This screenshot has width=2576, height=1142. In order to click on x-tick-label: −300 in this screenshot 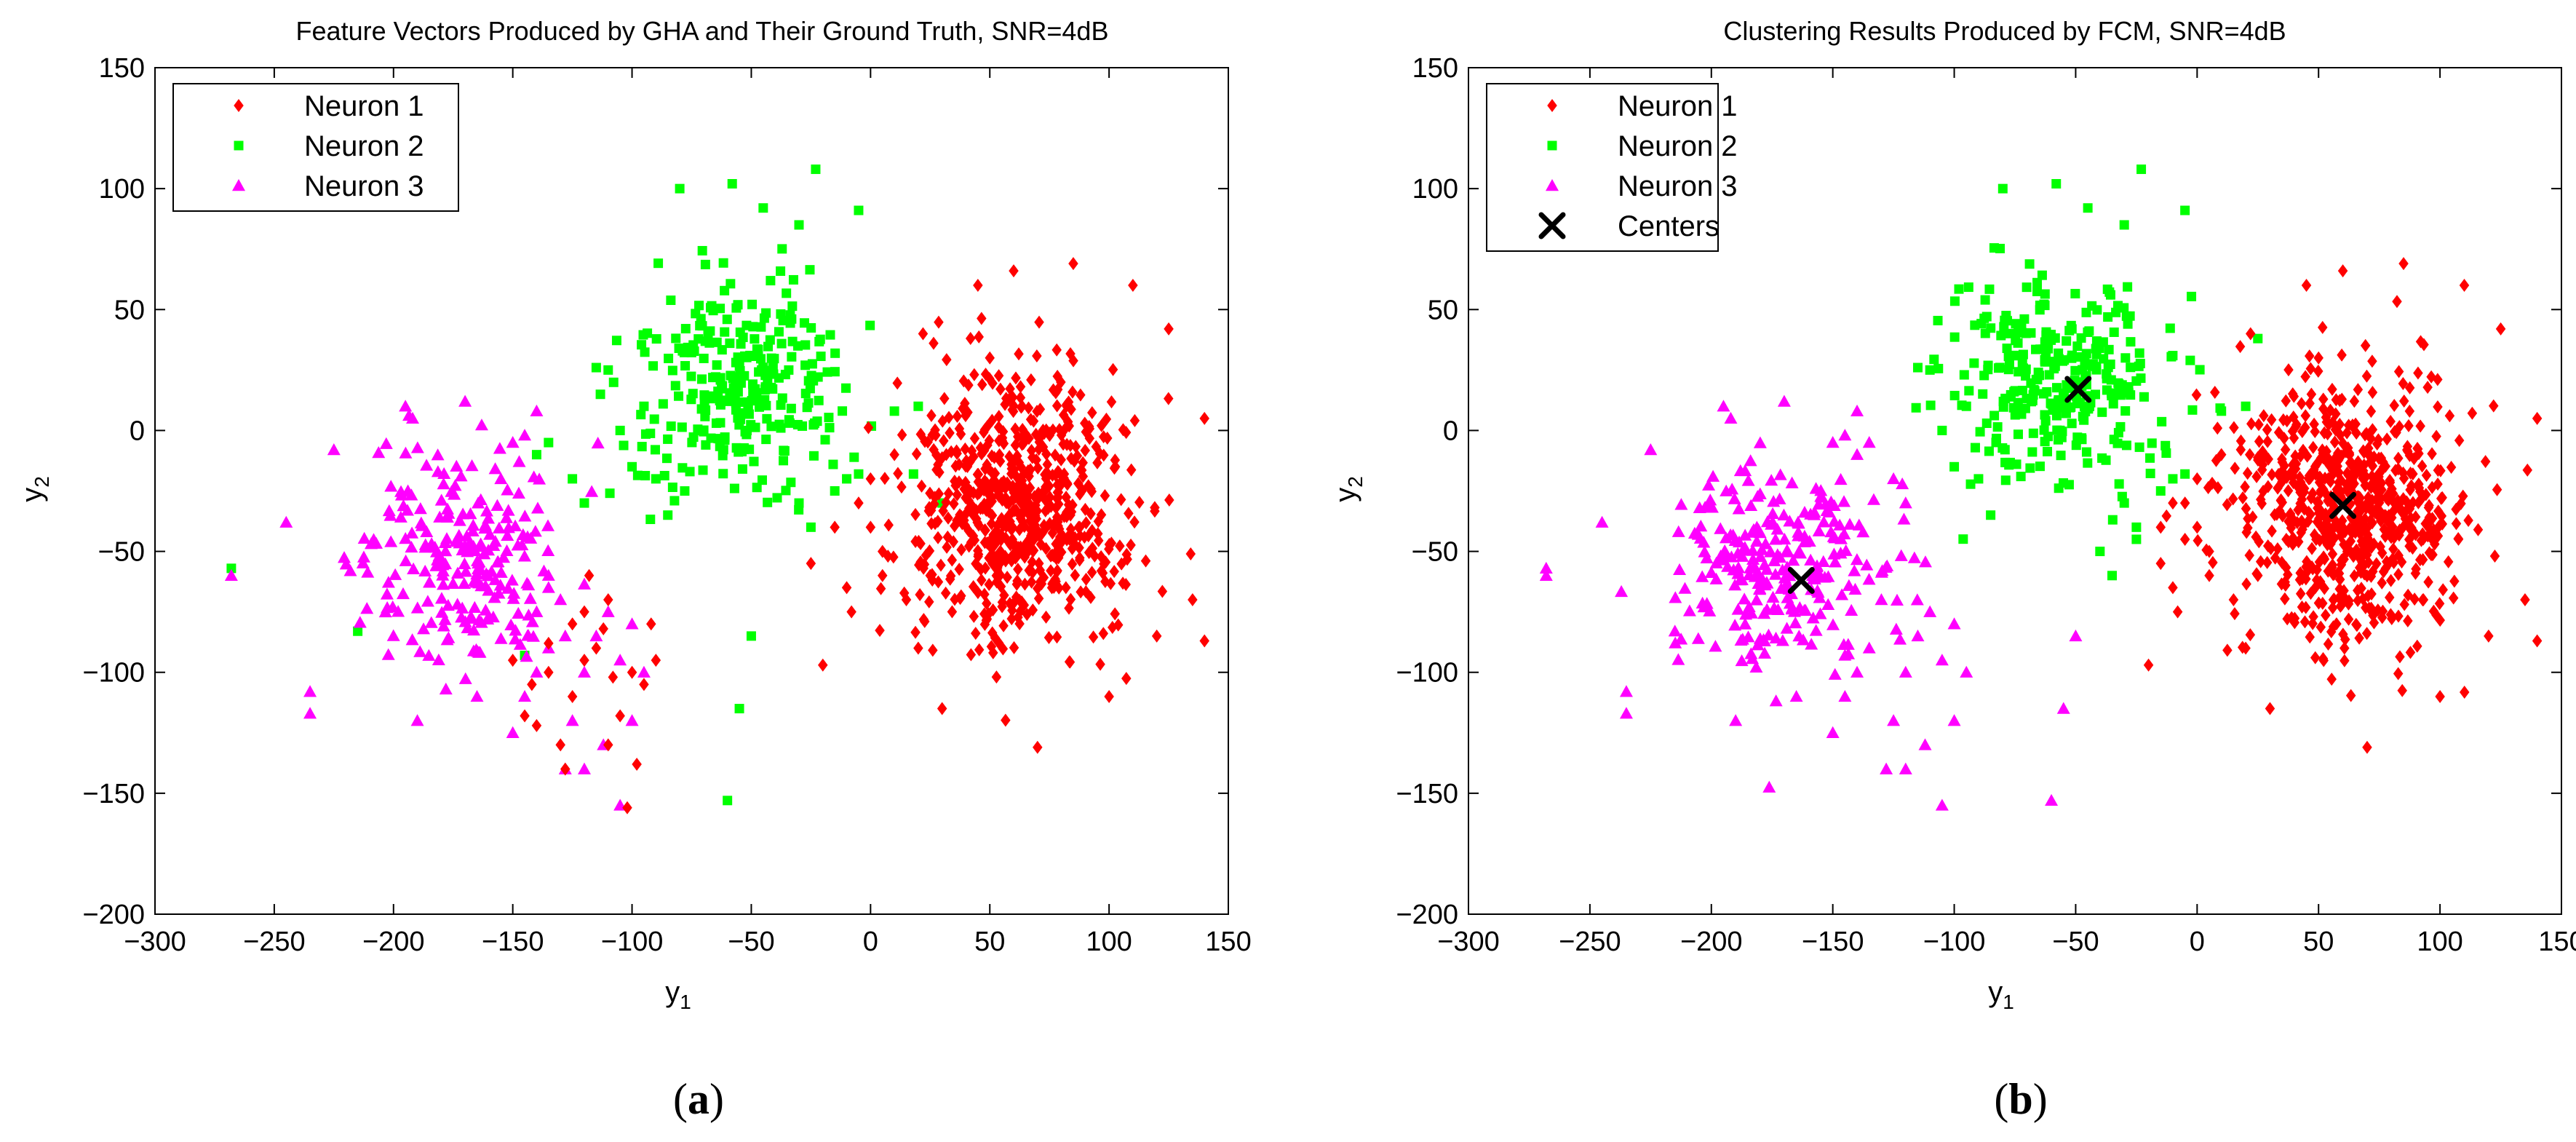, I will do `click(1468, 942)`.